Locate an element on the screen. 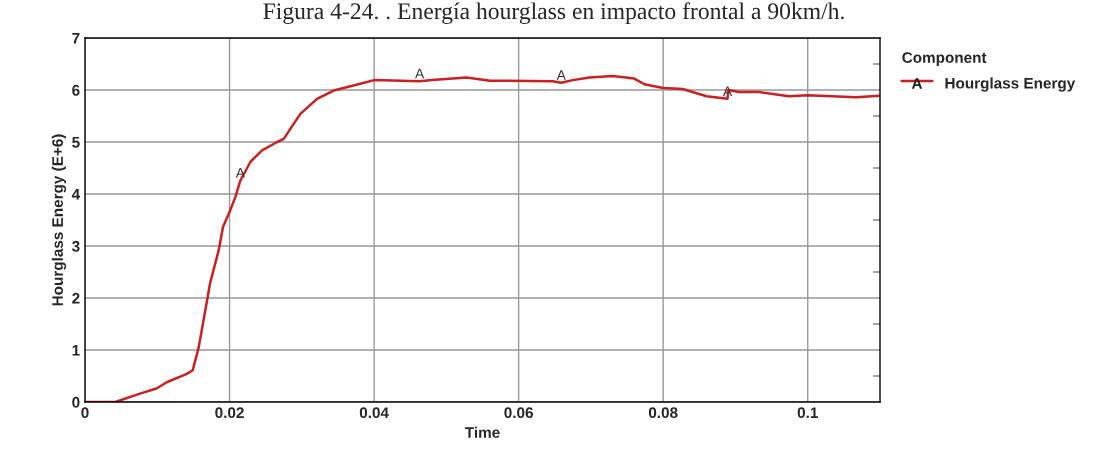 This screenshot has height=464, width=1108. x-axis-title: Time is located at coordinates (482, 432).